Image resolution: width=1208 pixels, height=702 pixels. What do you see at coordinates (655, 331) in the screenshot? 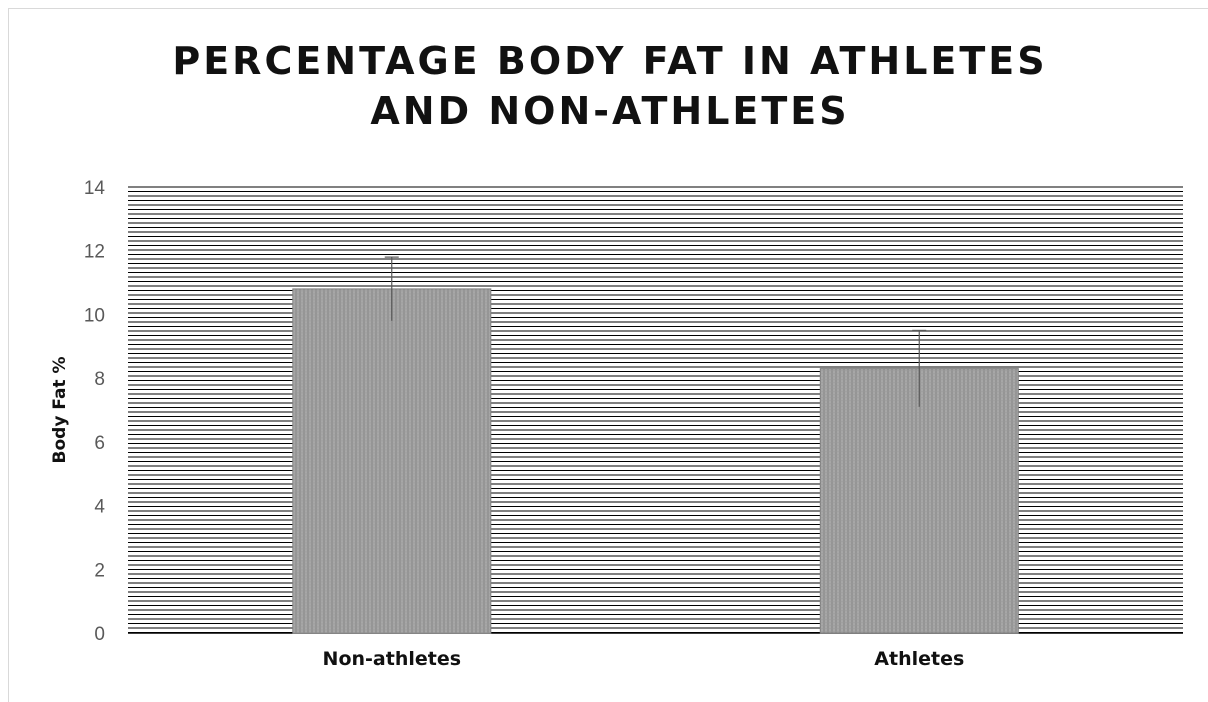
I see `error-bars` at bounding box center [655, 331].